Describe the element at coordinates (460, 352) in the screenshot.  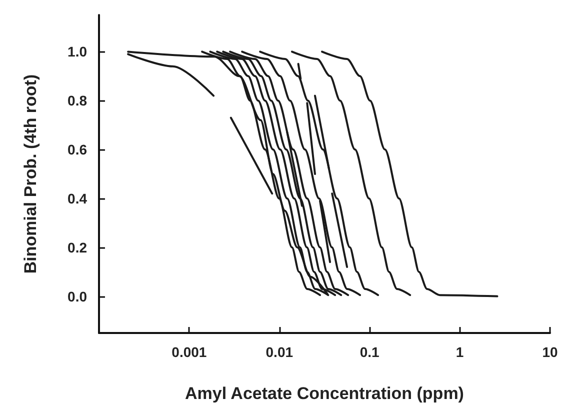
I see `x-tick-label: 1` at that location.